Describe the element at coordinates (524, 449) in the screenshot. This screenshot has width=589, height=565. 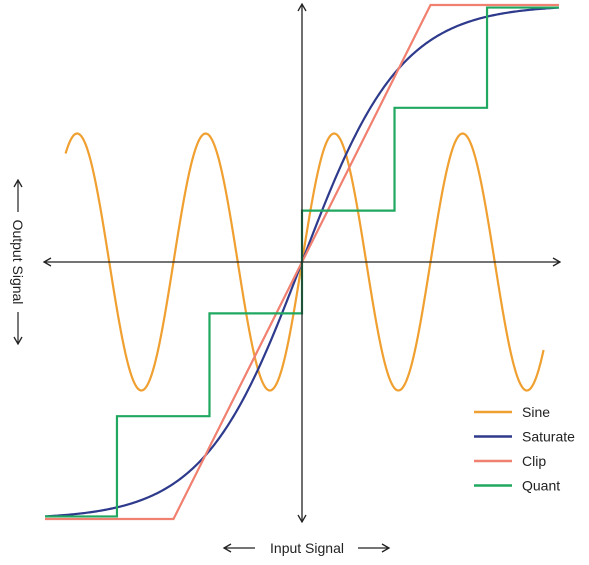
I see `legend: Sine Saturate Clip Quant` at that location.